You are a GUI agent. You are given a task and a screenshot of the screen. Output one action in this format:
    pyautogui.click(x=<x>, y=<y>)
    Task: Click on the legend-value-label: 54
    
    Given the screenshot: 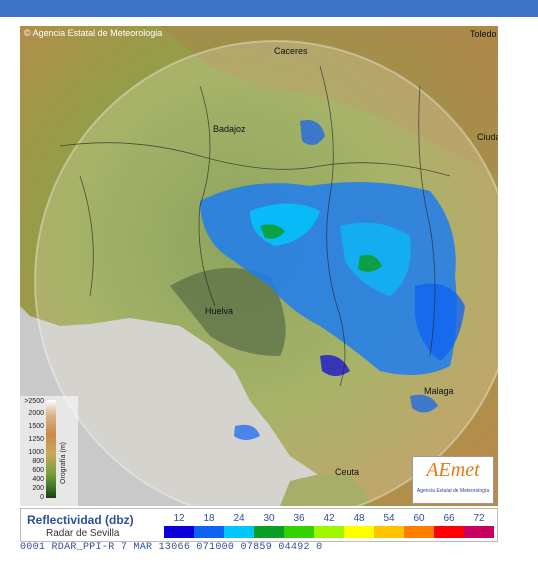 What is the action you would take?
    pyautogui.click(x=389, y=518)
    